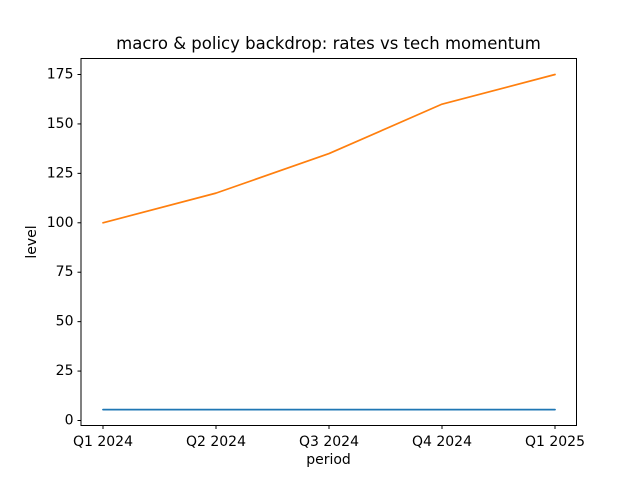 The image size is (640, 484). What do you see at coordinates (64, 248) in the screenshot?
I see `y-axis-ticks: 0 25 50 75 100 125 150 175` at bounding box center [64, 248].